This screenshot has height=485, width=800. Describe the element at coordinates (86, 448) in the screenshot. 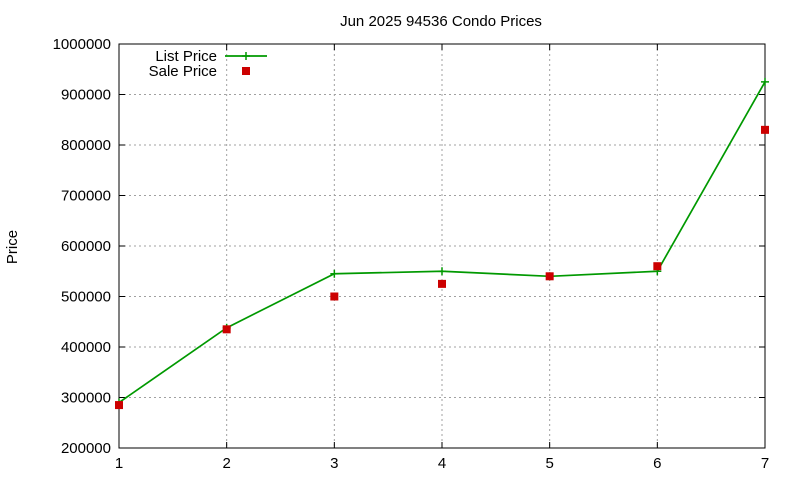

I see `y-tick-label: 200000` at that location.